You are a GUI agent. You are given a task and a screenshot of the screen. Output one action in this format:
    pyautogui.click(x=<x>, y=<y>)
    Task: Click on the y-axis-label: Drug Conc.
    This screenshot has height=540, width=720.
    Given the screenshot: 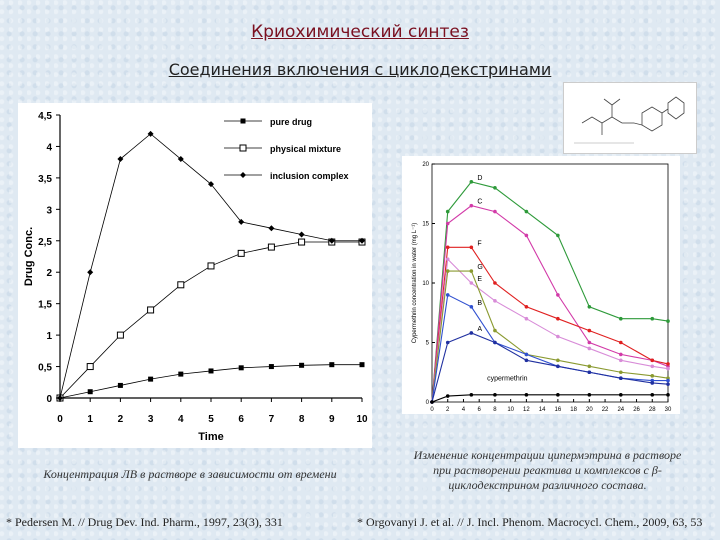 What is the action you would take?
    pyautogui.click(x=29, y=256)
    